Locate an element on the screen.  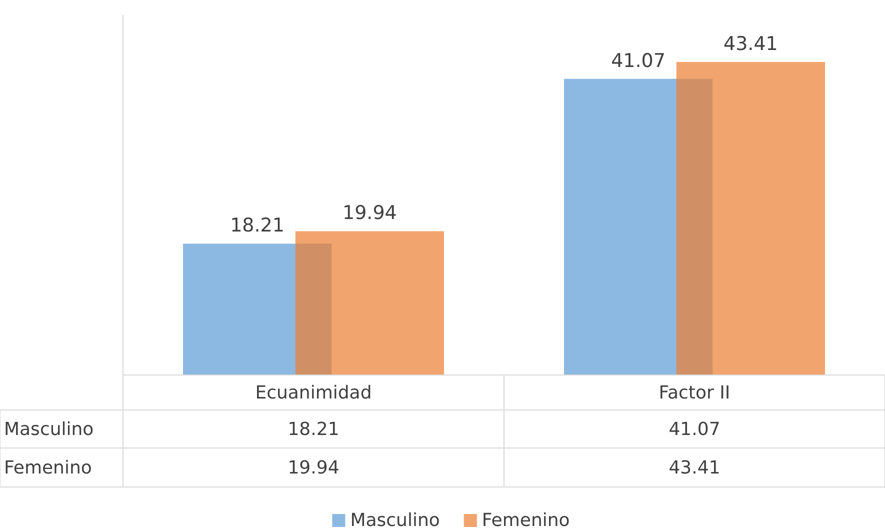
data-label: 18.21 is located at coordinates (257, 225).